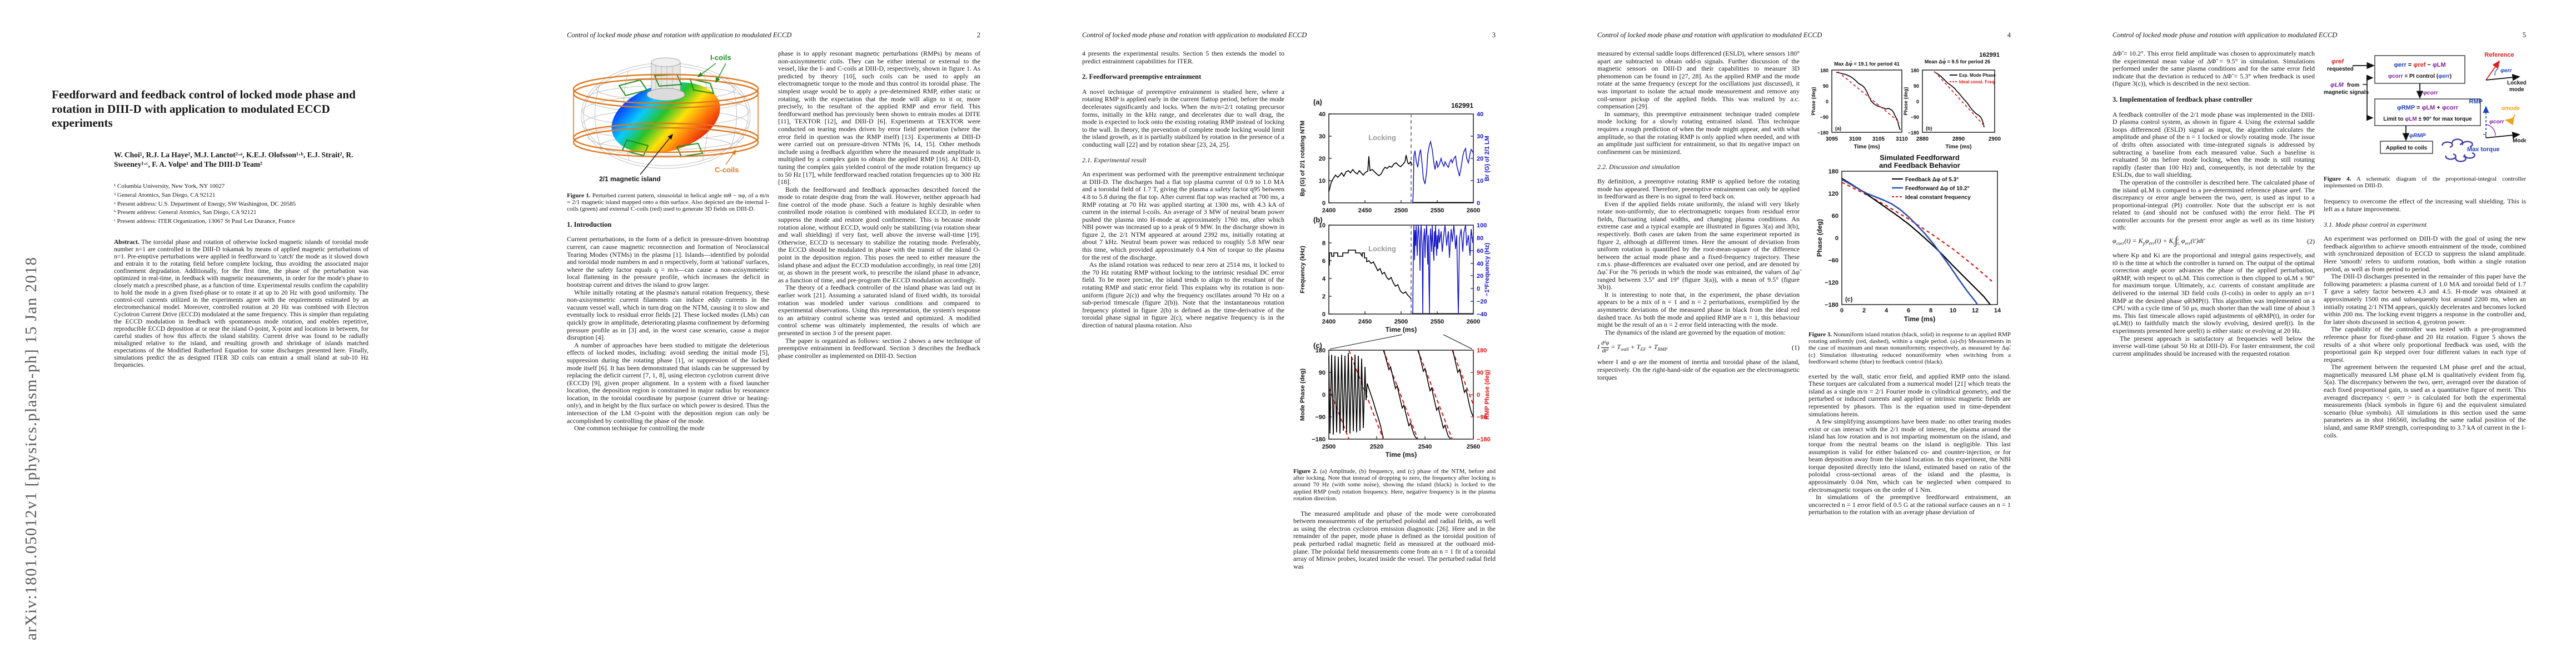 The image size is (2576, 667). I want to click on panel-c-box, so click(1919, 238).